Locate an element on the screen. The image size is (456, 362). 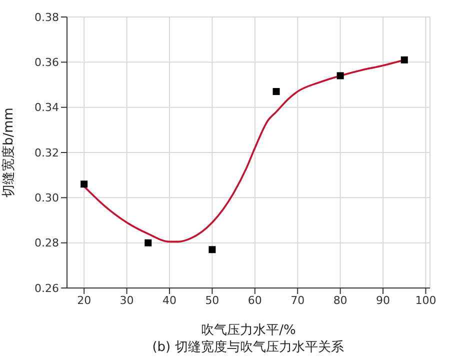
y-tick-label: 0.30 is located at coordinates (46, 198).